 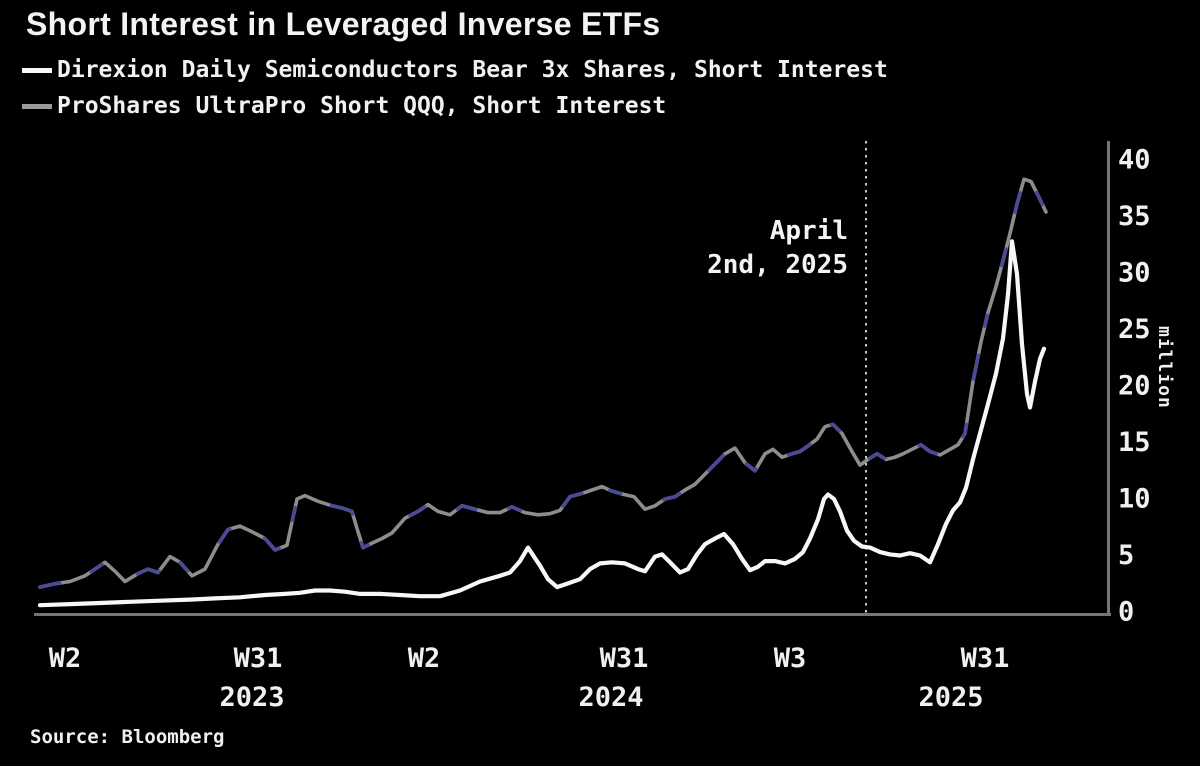 I want to click on year-label: 2025, so click(x=950, y=697).